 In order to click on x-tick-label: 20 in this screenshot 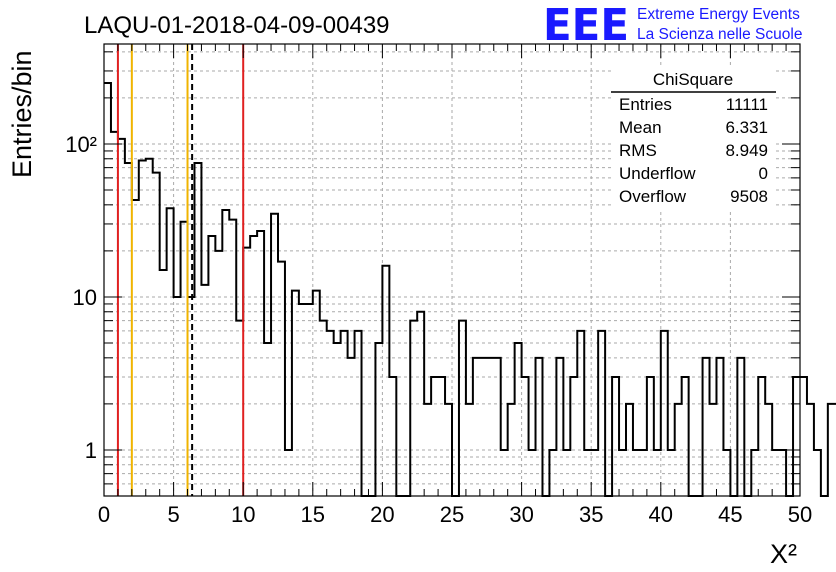, I will do `click(382, 514)`.